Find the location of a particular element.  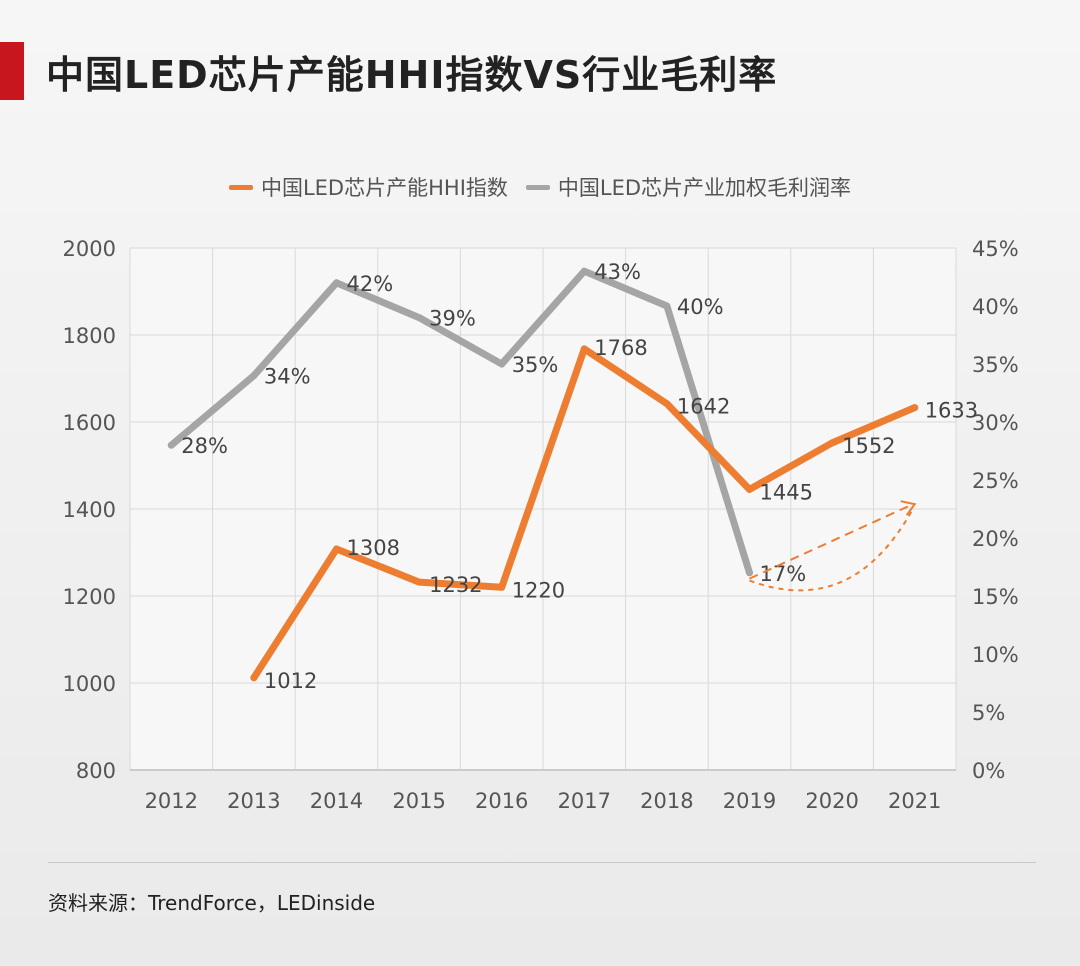

x-tick-label: 2020 is located at coordinates (831, 801).